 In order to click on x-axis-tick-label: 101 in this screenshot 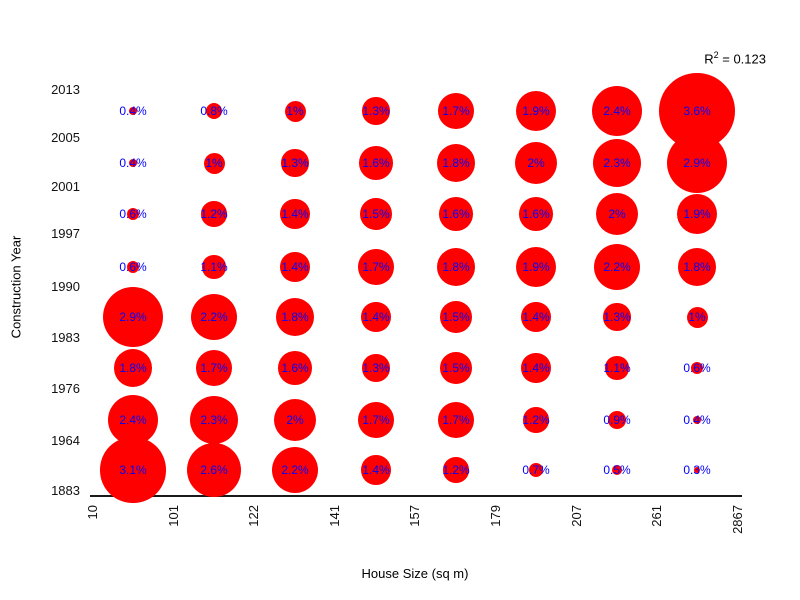, I will do `click(173, 516)`.